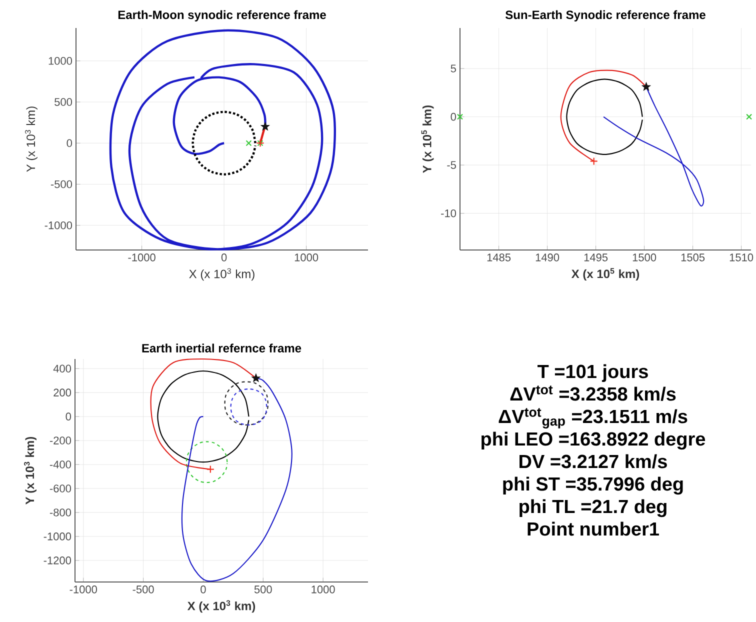 The height and width of the screenshot is (622, 756). I want to click on y-tick-label: -400, so click(61, 464).